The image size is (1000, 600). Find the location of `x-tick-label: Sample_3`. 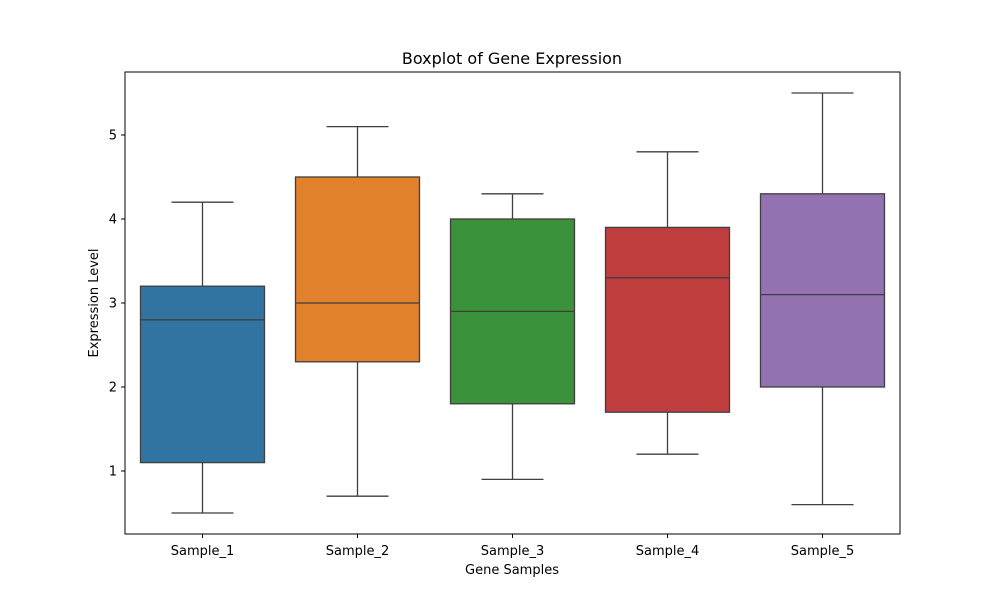

x-tick-label: Sample_3 is located at coordinates (513, 551).